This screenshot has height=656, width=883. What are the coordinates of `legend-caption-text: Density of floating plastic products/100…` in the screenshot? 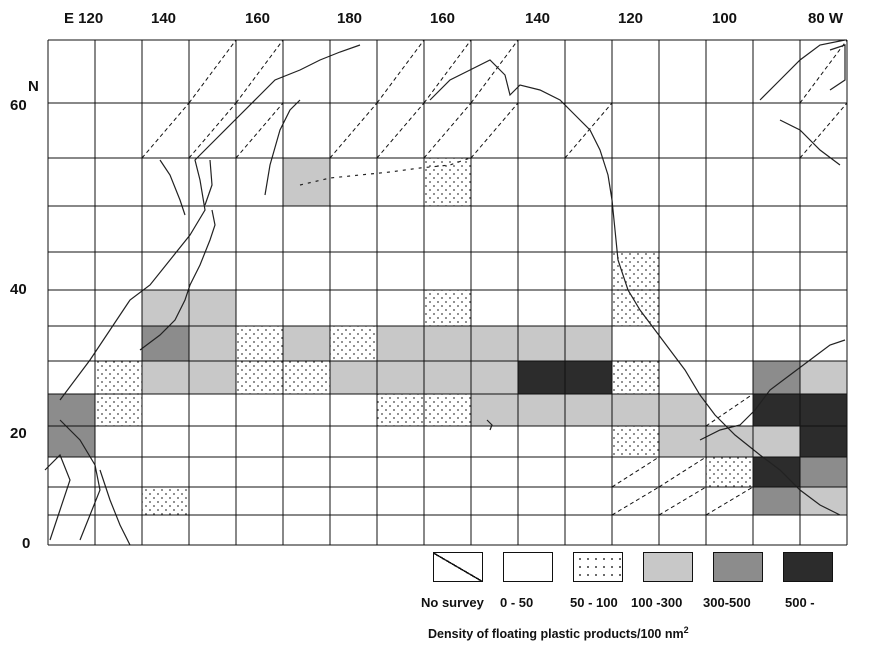 It's located at (556, 634).